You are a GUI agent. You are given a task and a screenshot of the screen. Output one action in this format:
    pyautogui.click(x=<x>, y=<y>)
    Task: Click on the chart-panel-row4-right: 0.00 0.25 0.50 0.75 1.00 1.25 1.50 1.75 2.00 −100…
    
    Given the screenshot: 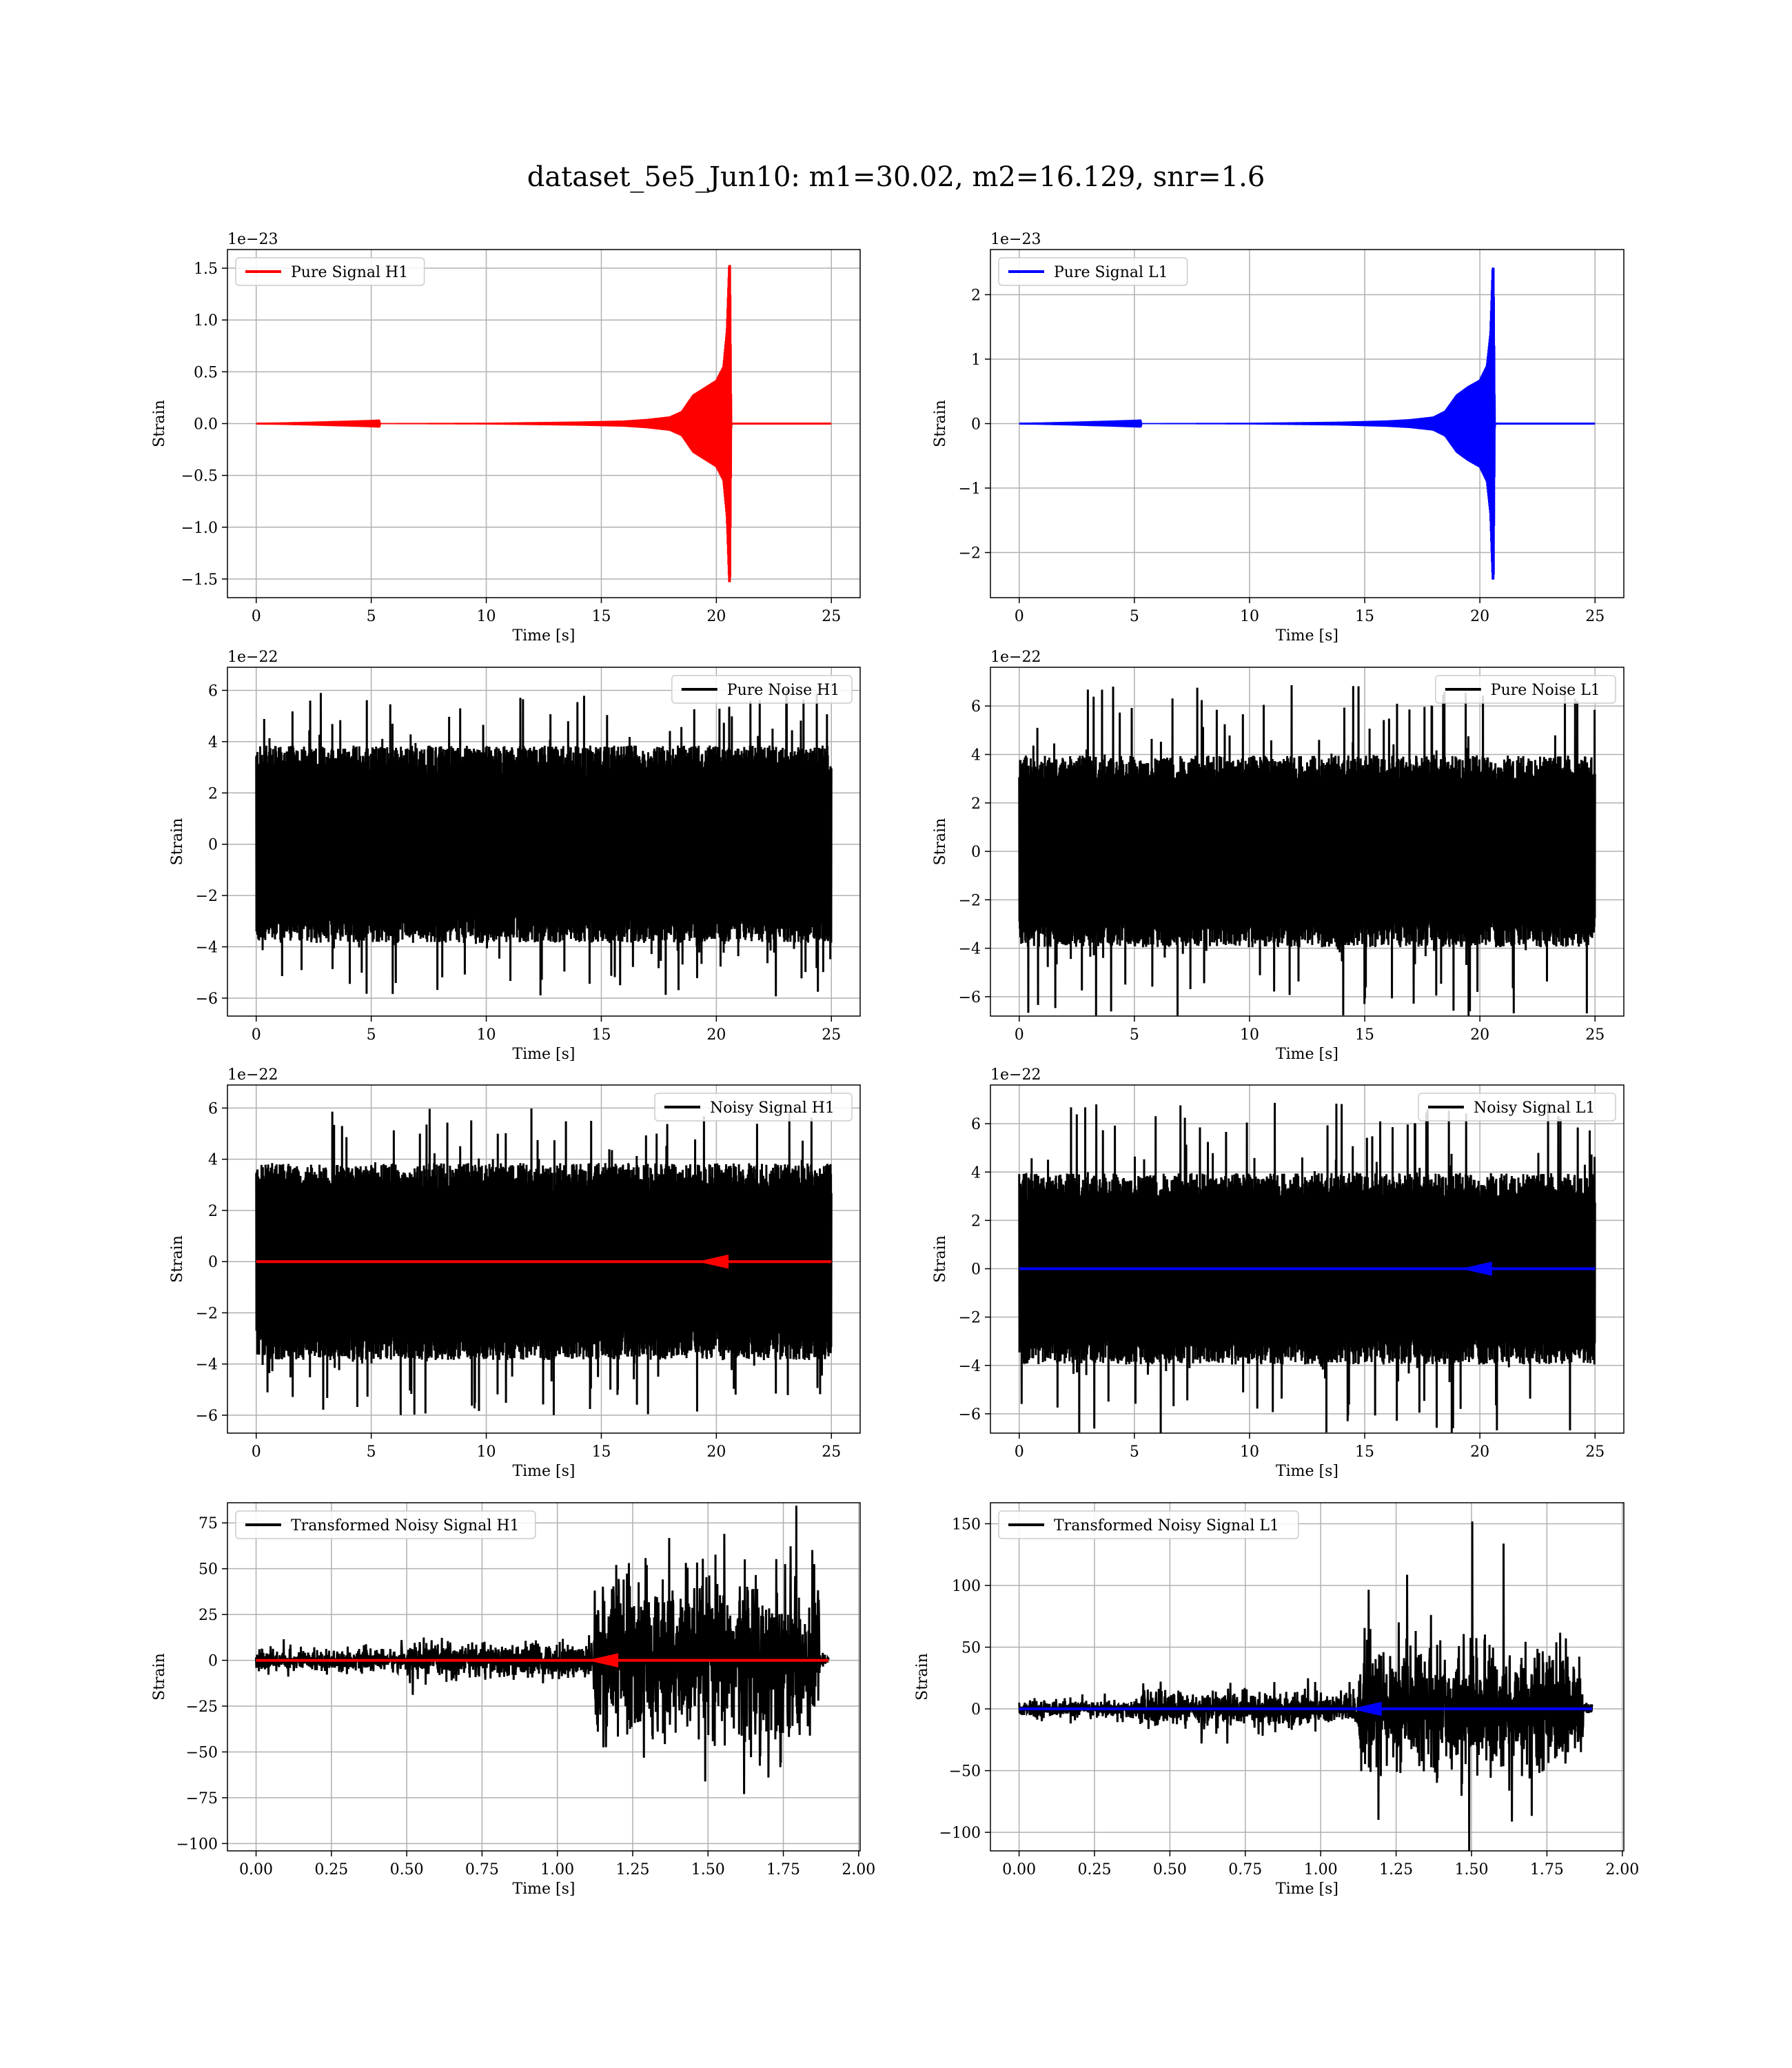 What is the action you would take?
    pyautogui.click(x=1276, y=1700)
    